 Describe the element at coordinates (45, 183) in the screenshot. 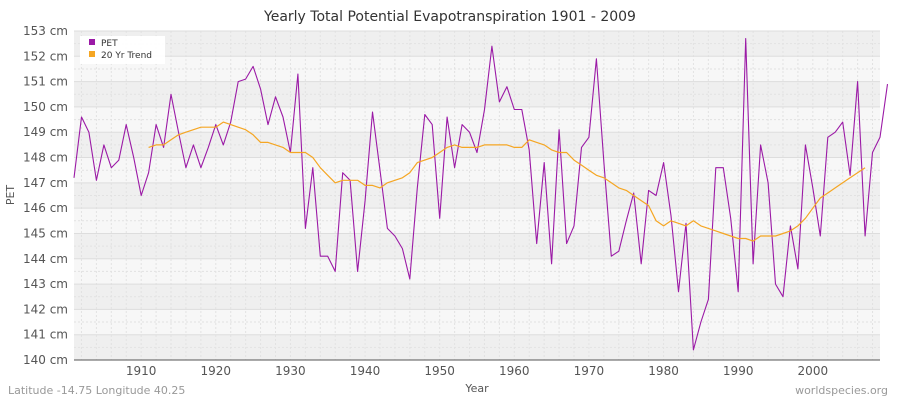

I see `y-tick-label: 147 cm` at that location.